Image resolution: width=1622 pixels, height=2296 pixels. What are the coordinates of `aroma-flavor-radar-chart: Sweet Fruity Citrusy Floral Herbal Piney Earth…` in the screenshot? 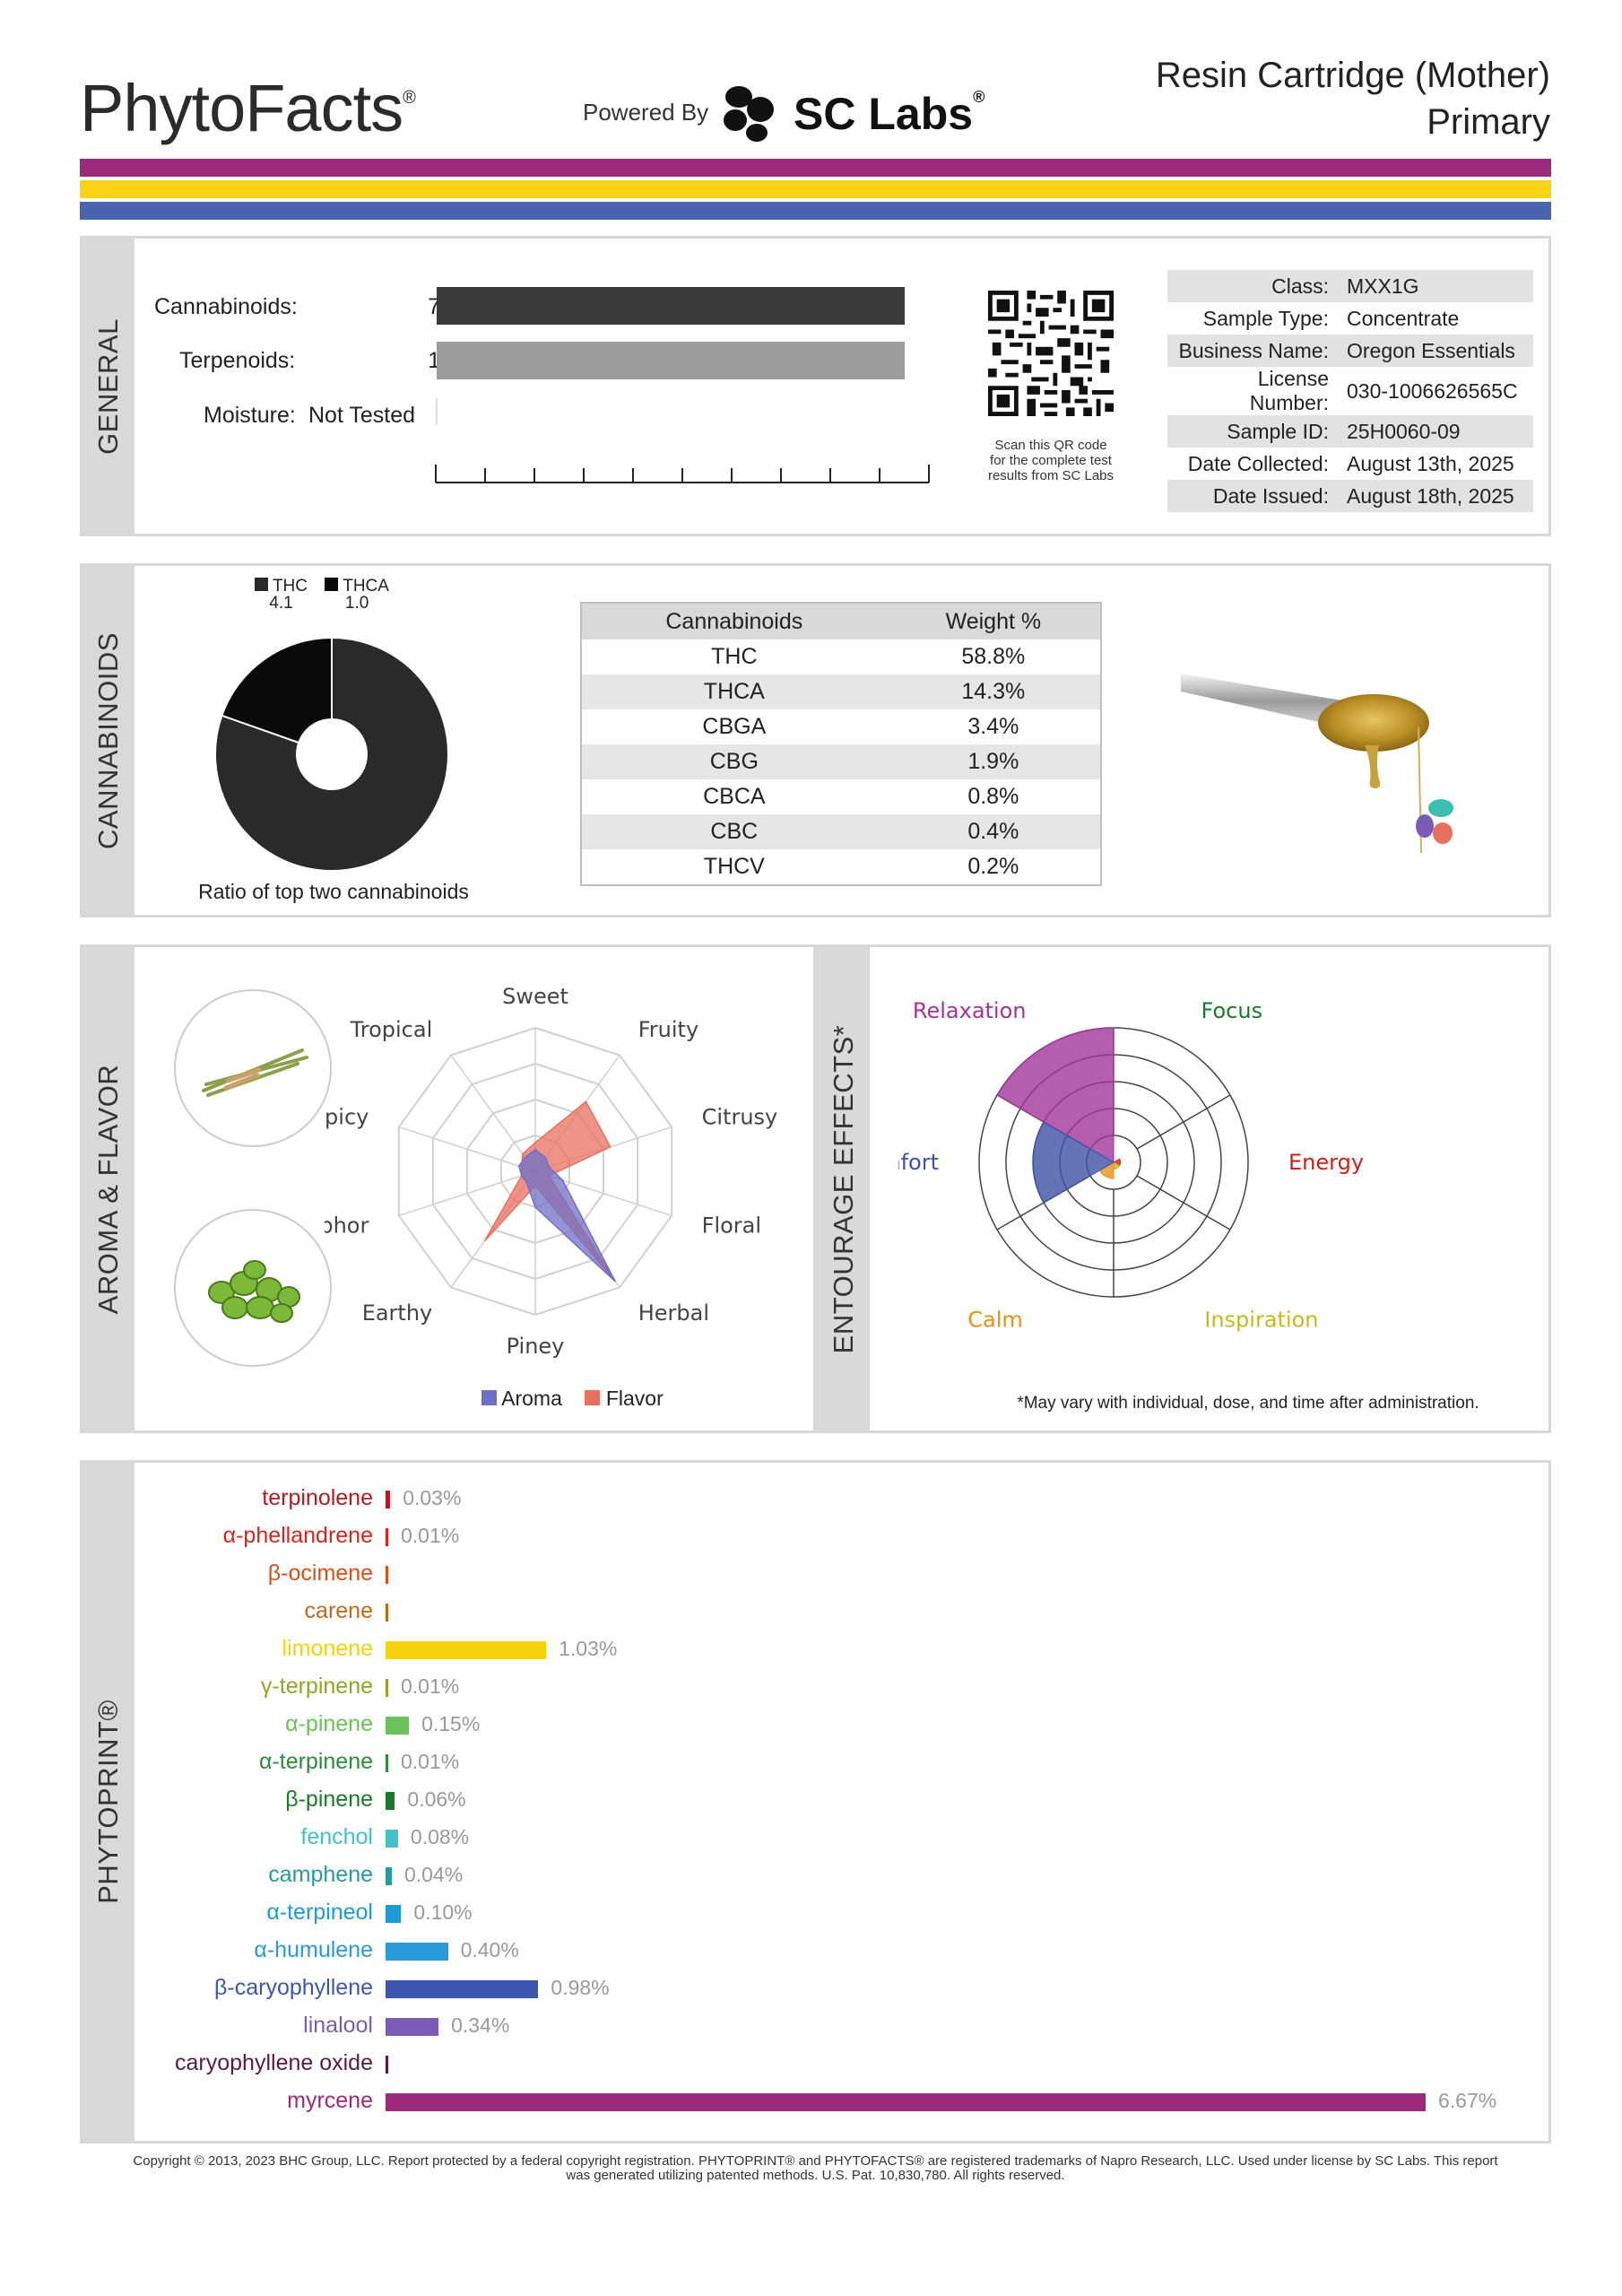 It's located at (551, 1171).